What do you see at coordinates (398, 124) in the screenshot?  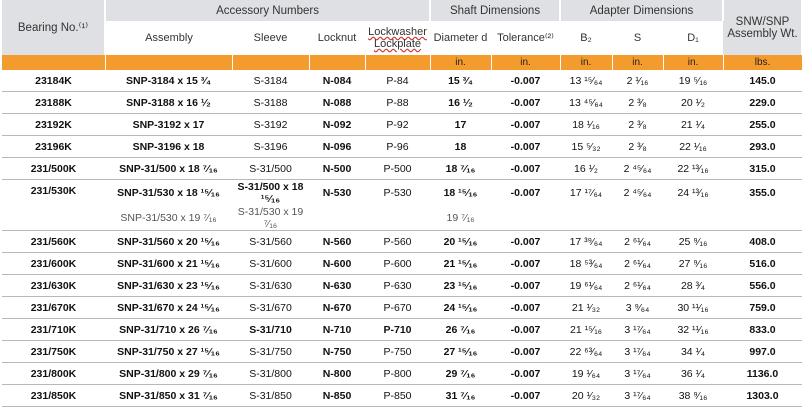 I see `cell-lockwasher: P-92` at bounding box center [398, 124].